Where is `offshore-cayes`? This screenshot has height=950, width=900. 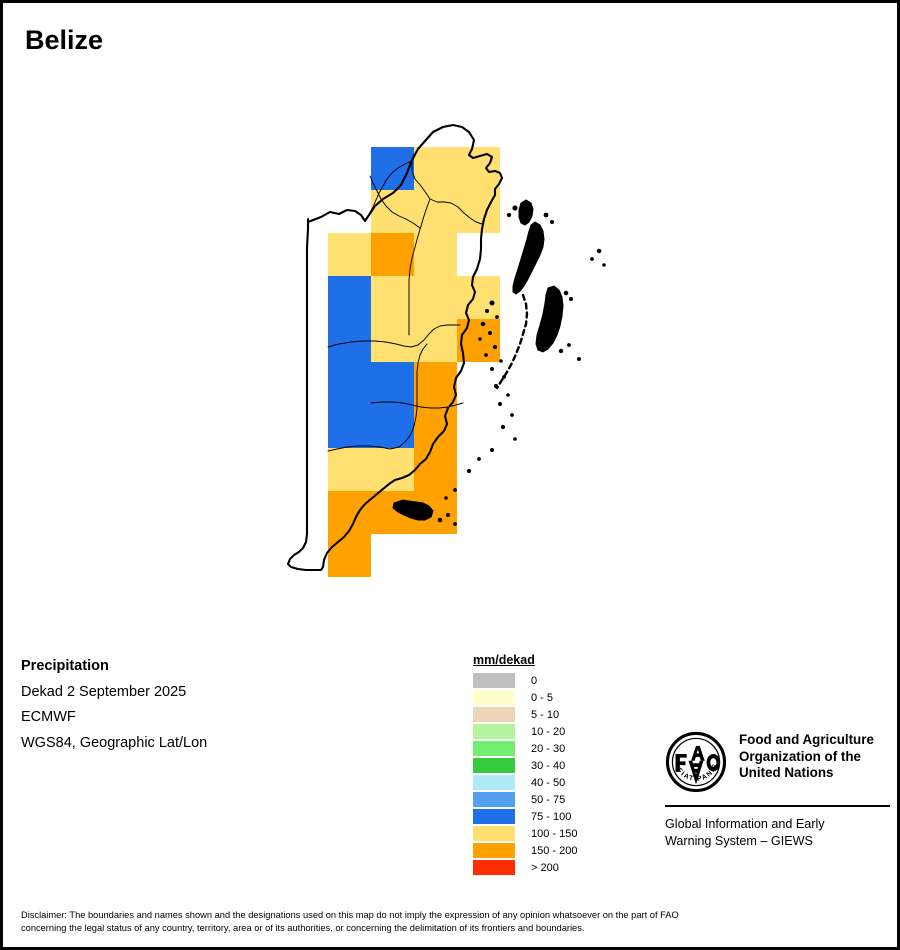
offshore-cayes is located at coordinates (499, 362).